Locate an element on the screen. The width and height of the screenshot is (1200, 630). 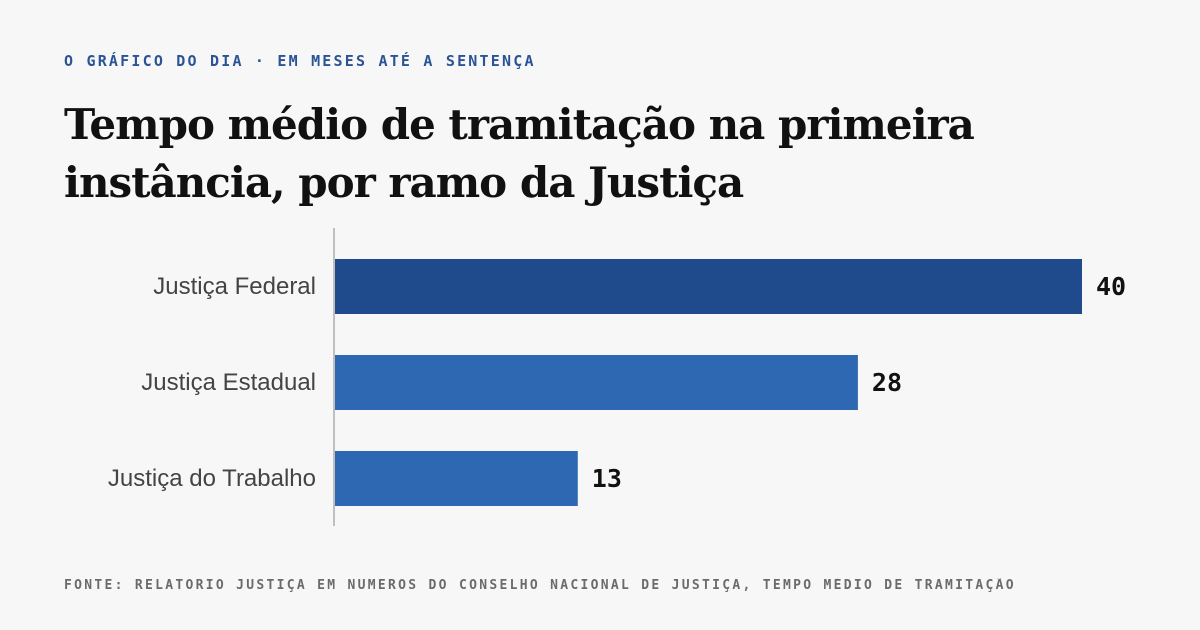
value-label: 40 is located at coordinates (1111, 286).